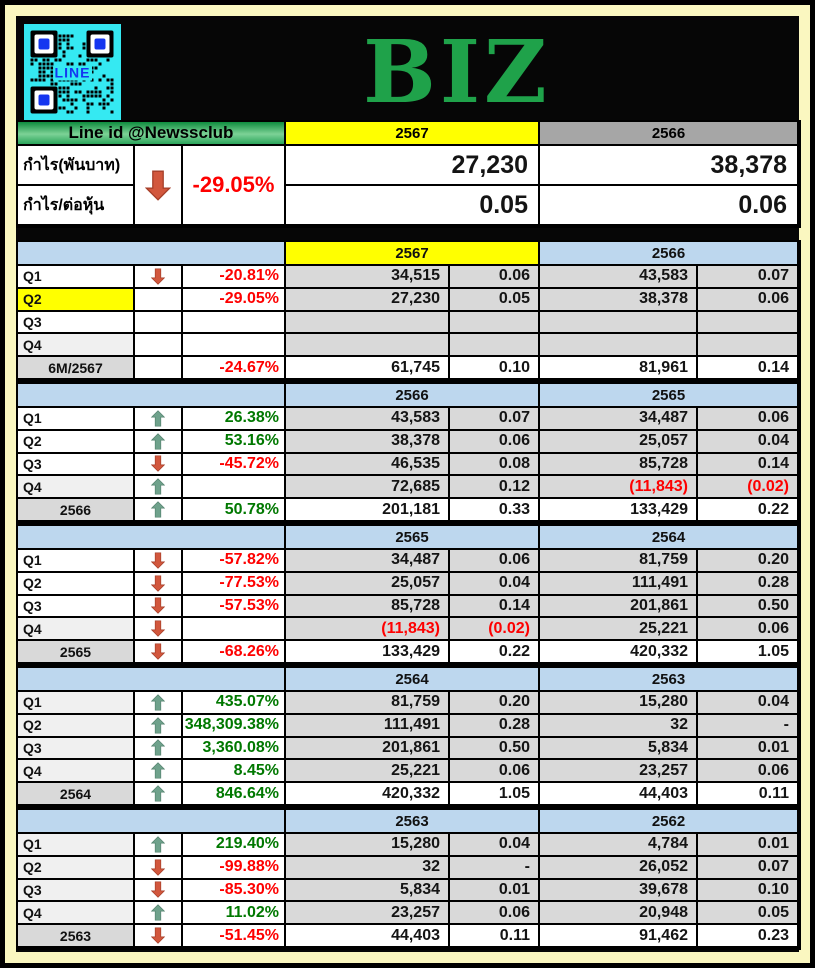 The width and height of the screenshot is (815, 968). What do you see at coordinates (619, 845) in the screenshot?
I see `profit-value: 4,784` at bounding box center [619, 845].